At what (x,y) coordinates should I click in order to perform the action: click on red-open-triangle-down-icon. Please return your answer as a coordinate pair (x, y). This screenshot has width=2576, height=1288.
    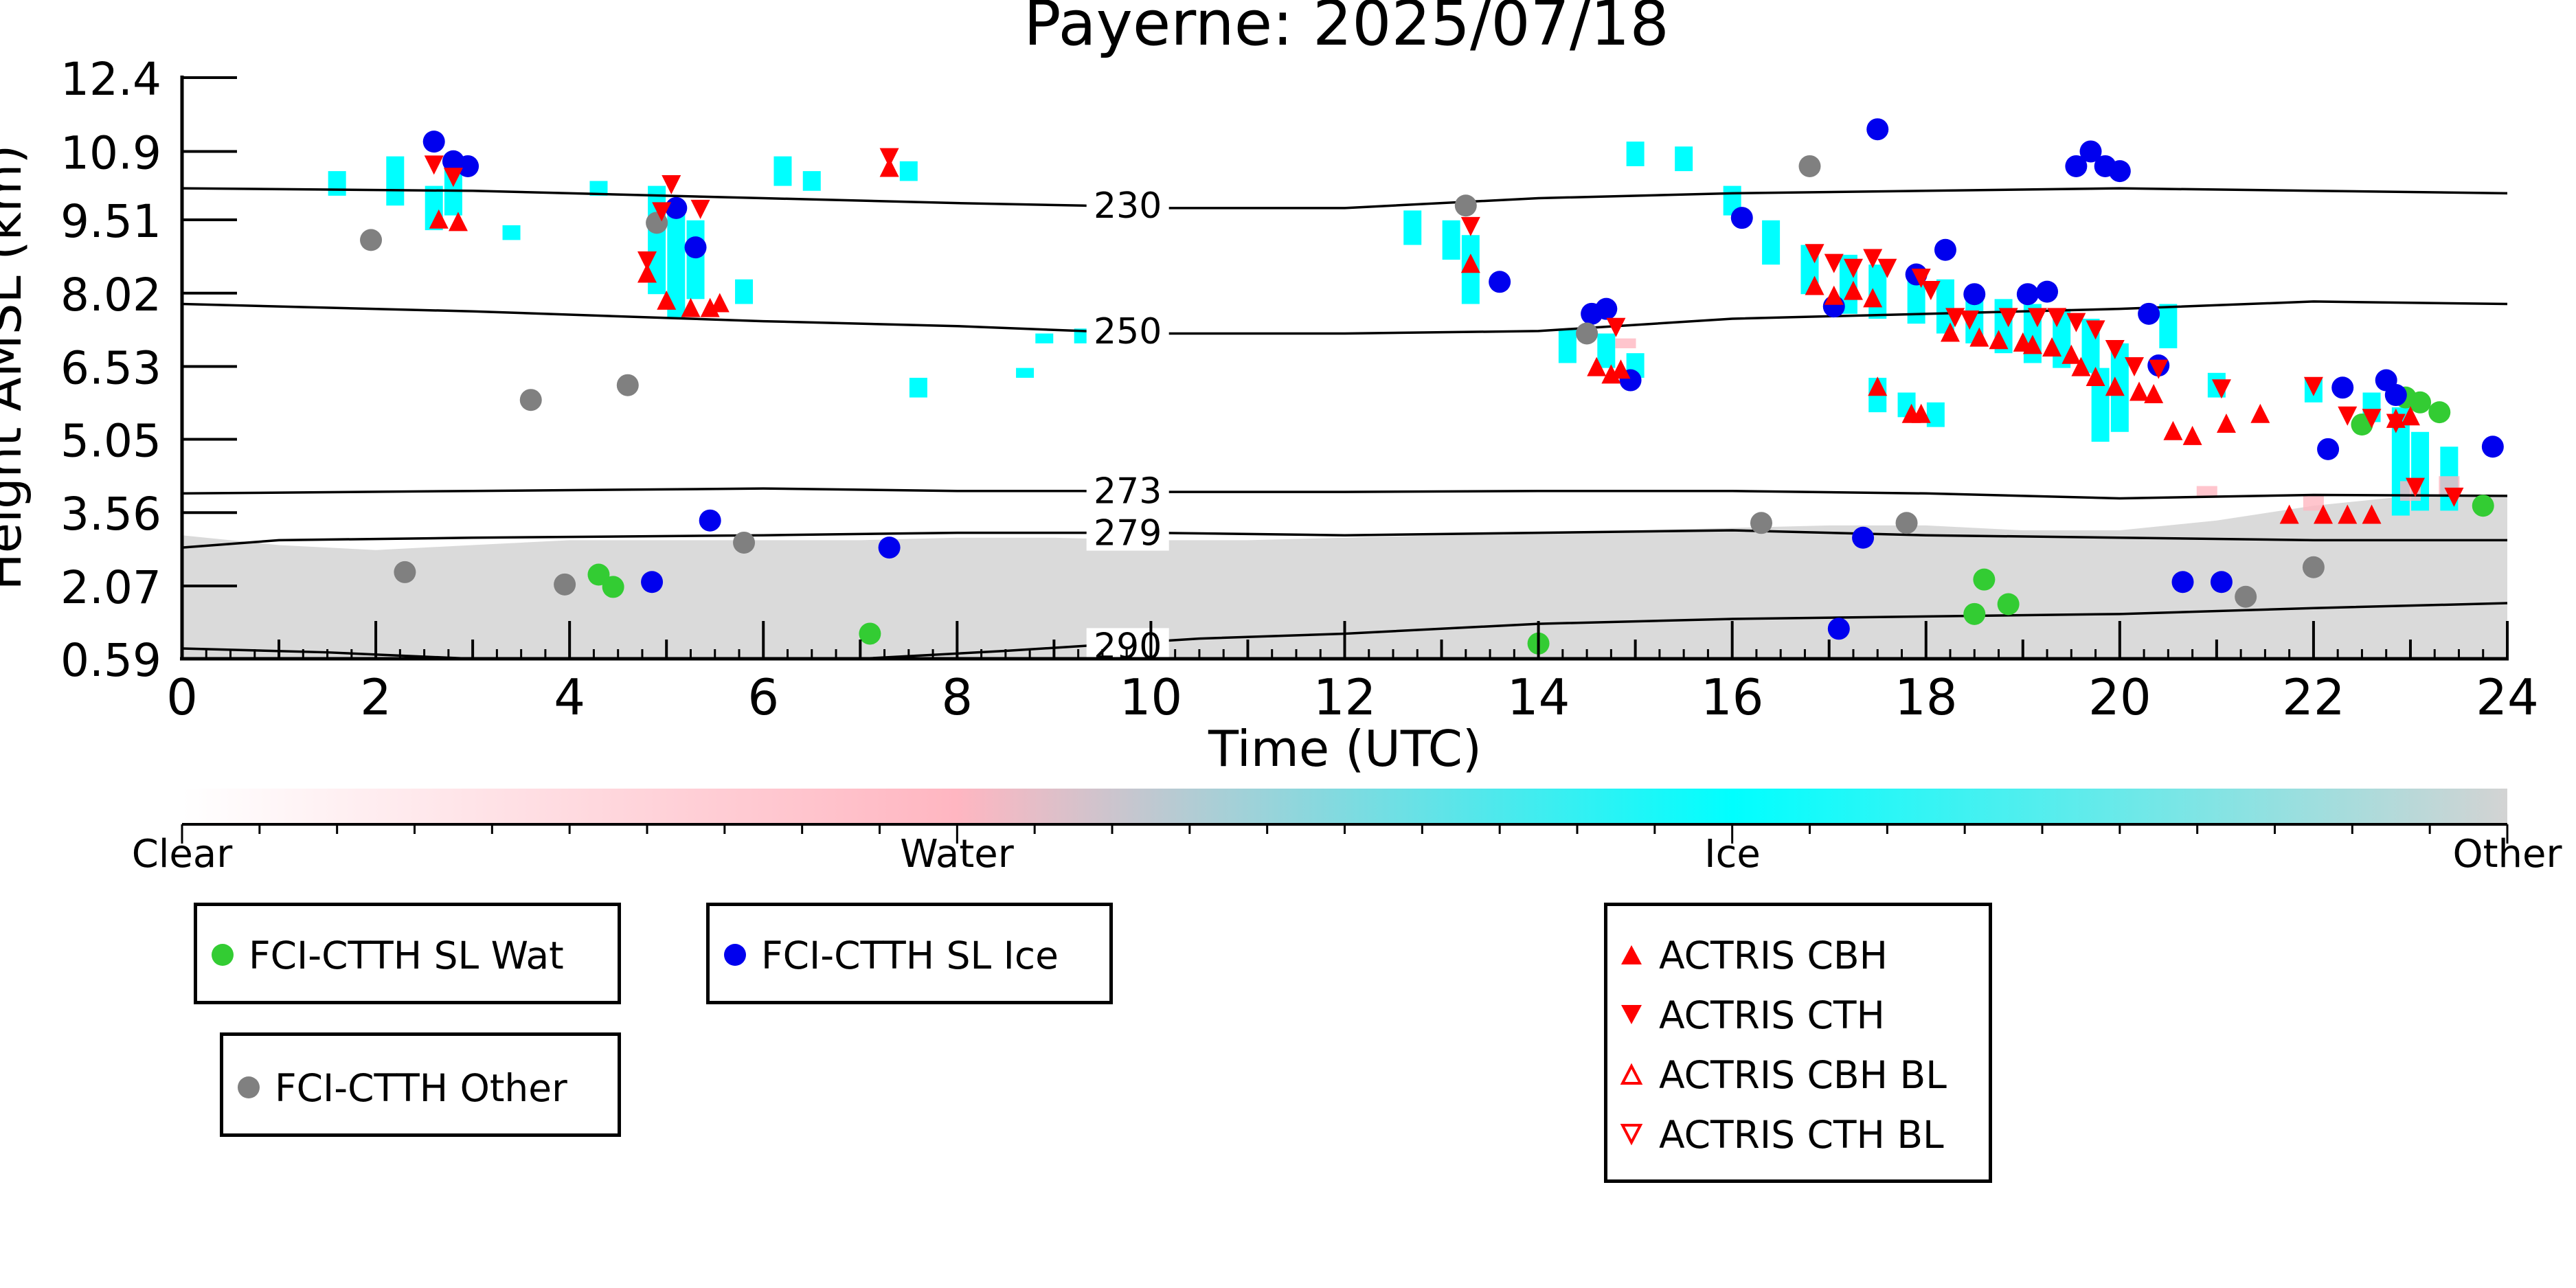
    Looking at the image, I should click on (1631, 1135).